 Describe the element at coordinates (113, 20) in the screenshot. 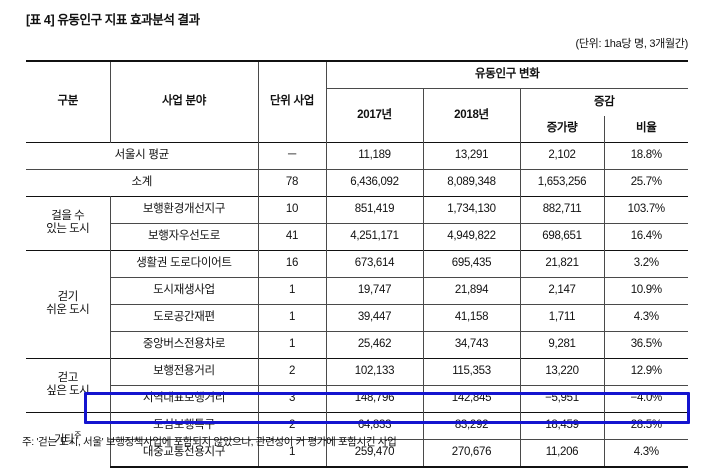

I see `page-title: [표 4] 유동인구 지표 효과분석 결과` at that location.